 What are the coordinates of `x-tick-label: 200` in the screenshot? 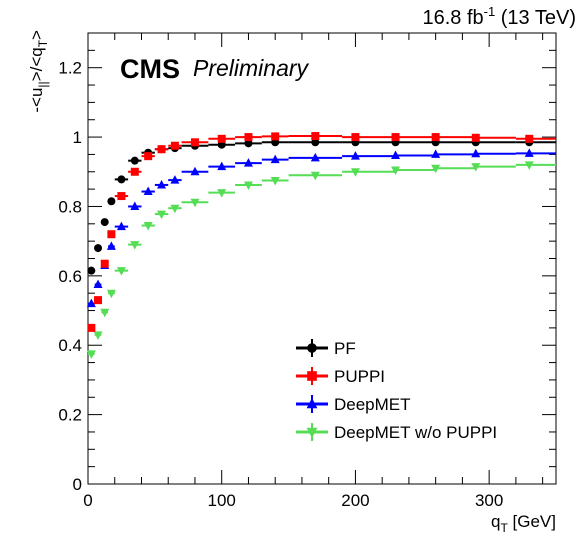 It's located at (355, 500).